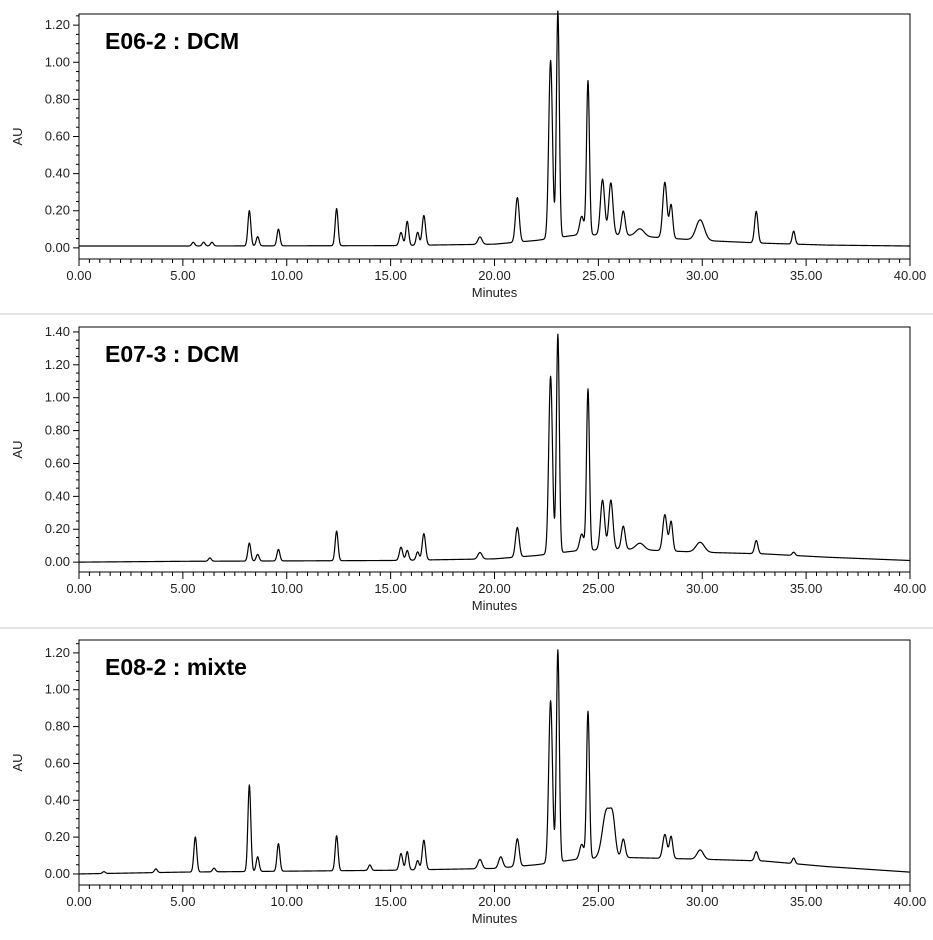 Image resolution: width=933 pixels, height=940 pixels. What do you see at coordinates (172, 354) in the screenshot?
I see `panel-title: E07-3 : DCM` at bounding box center [172, 354].